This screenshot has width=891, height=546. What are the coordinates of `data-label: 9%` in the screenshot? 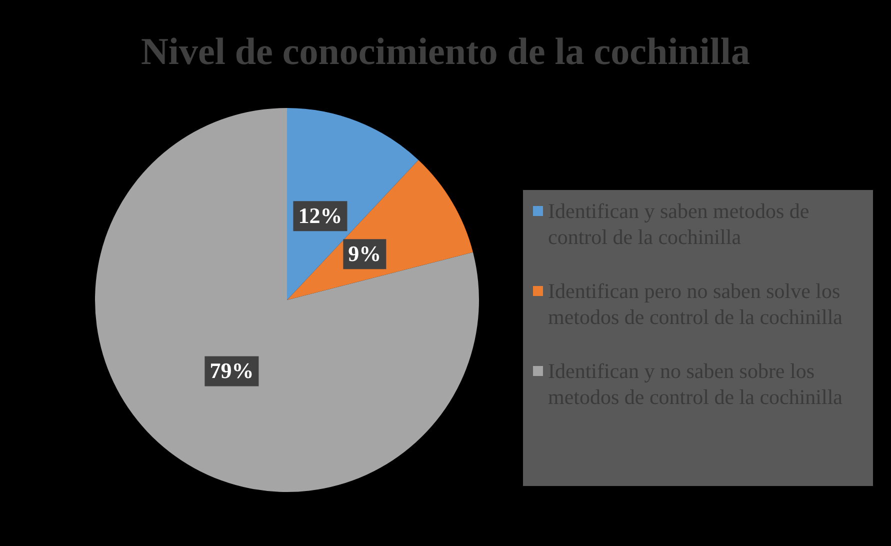 It's located at (365, 253).